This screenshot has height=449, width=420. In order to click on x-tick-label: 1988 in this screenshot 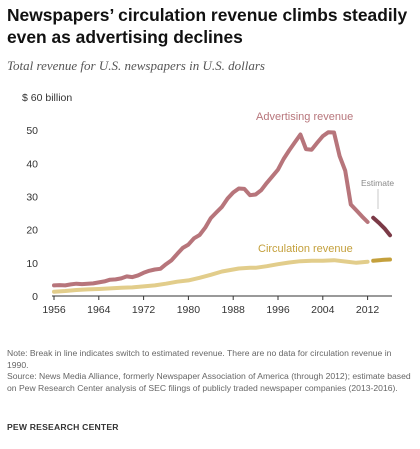, I will do `click(234, 309)`.